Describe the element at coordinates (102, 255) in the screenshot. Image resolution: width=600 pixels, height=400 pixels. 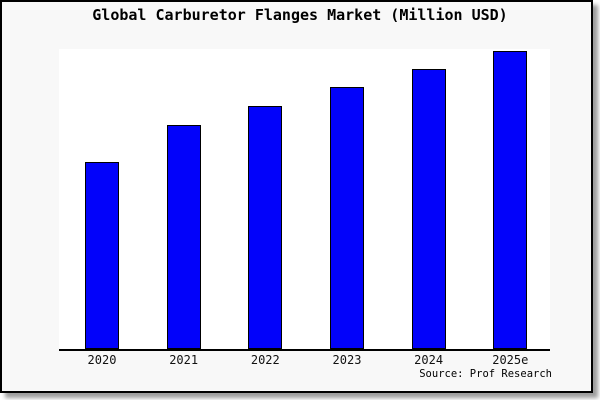
I see `bar-2020` at that location.